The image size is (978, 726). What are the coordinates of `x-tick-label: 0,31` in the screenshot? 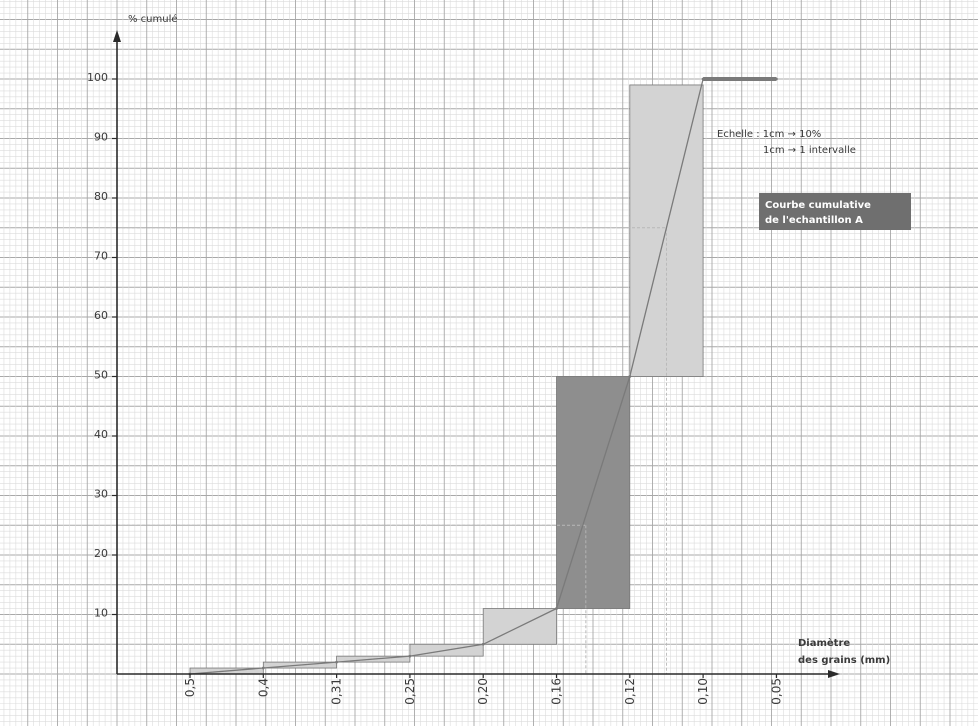 It's located at (337, 691).